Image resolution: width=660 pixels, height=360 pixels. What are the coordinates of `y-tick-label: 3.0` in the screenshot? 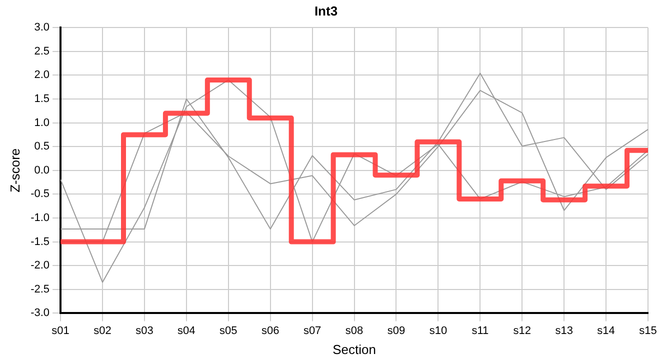 It's located at (42, 28).